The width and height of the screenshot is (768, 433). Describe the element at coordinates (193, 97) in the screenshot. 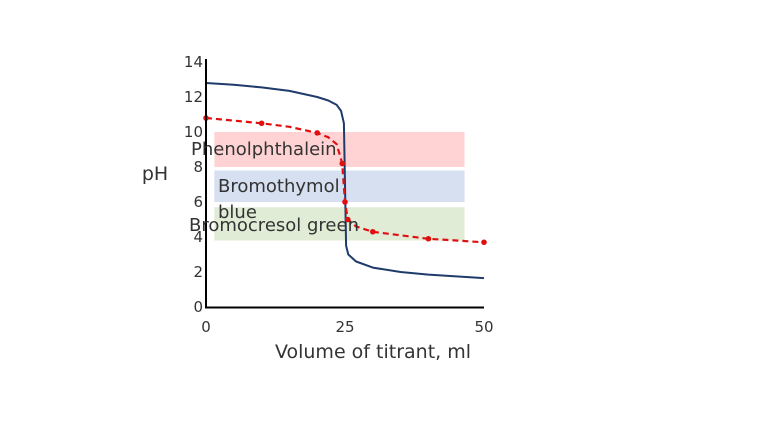

I see `y-tick-label: 12` at that location.